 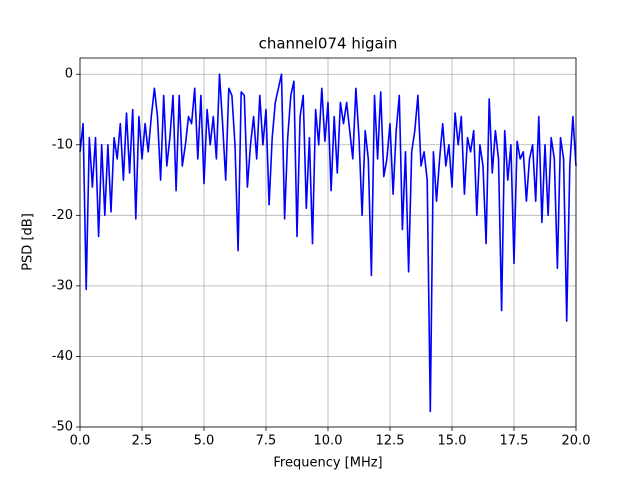 I want to click on y-axis-label: PSD [dB], so click(x=28, y=242).